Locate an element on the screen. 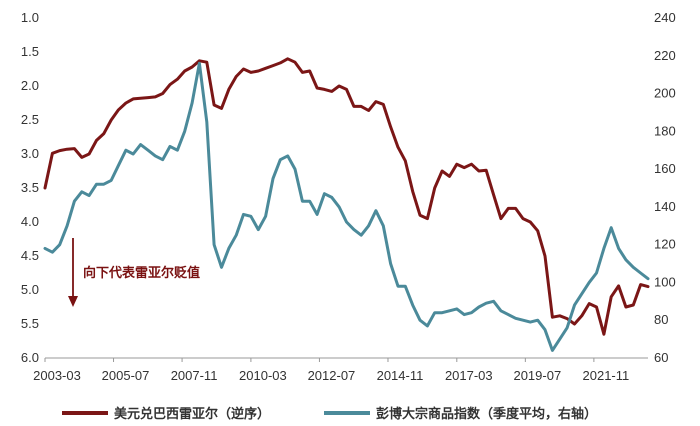 The height and width of the screenshot is (426, 700). y-left-tick-label: 6.0 is located at coordinates (30, 357).